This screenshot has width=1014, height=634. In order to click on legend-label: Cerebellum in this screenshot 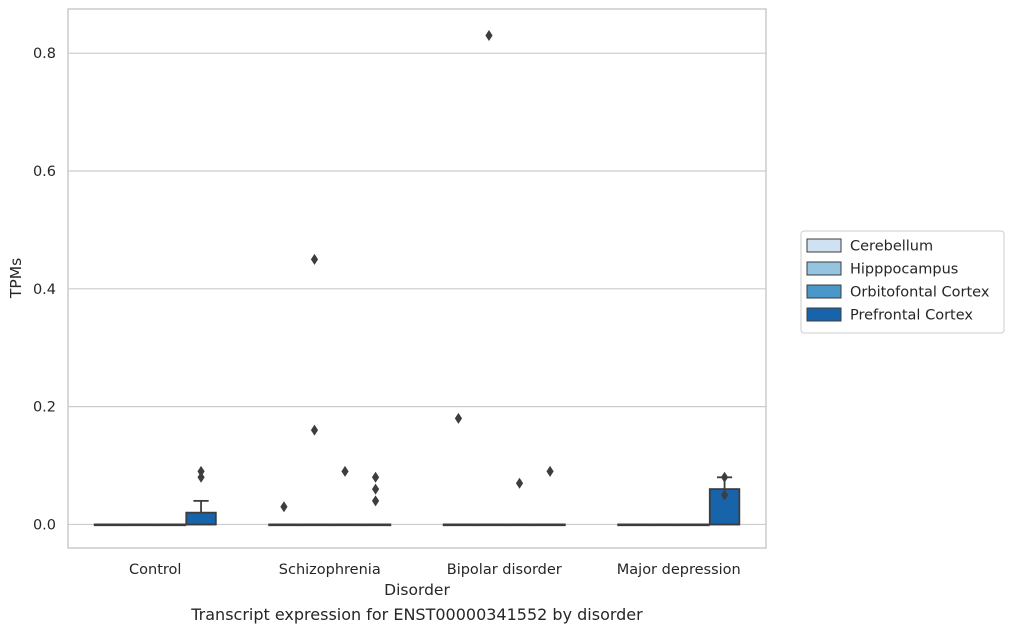, I will do `click(891, 247)`.